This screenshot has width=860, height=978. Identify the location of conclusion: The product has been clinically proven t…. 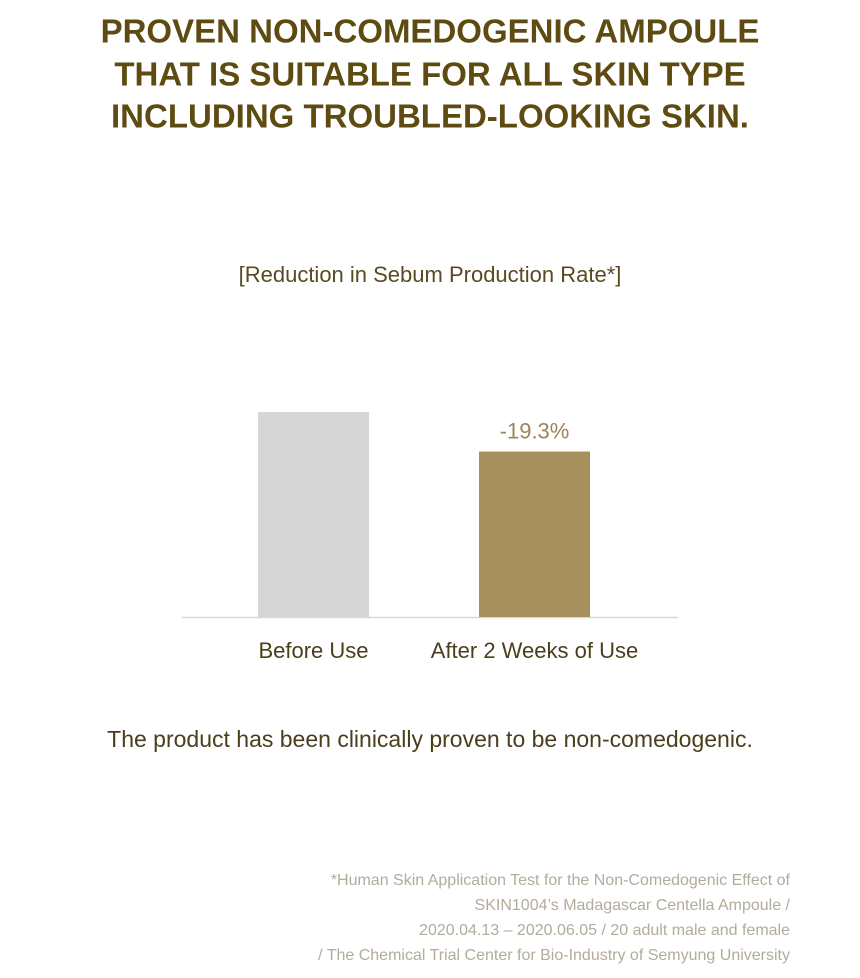
(430, 739).